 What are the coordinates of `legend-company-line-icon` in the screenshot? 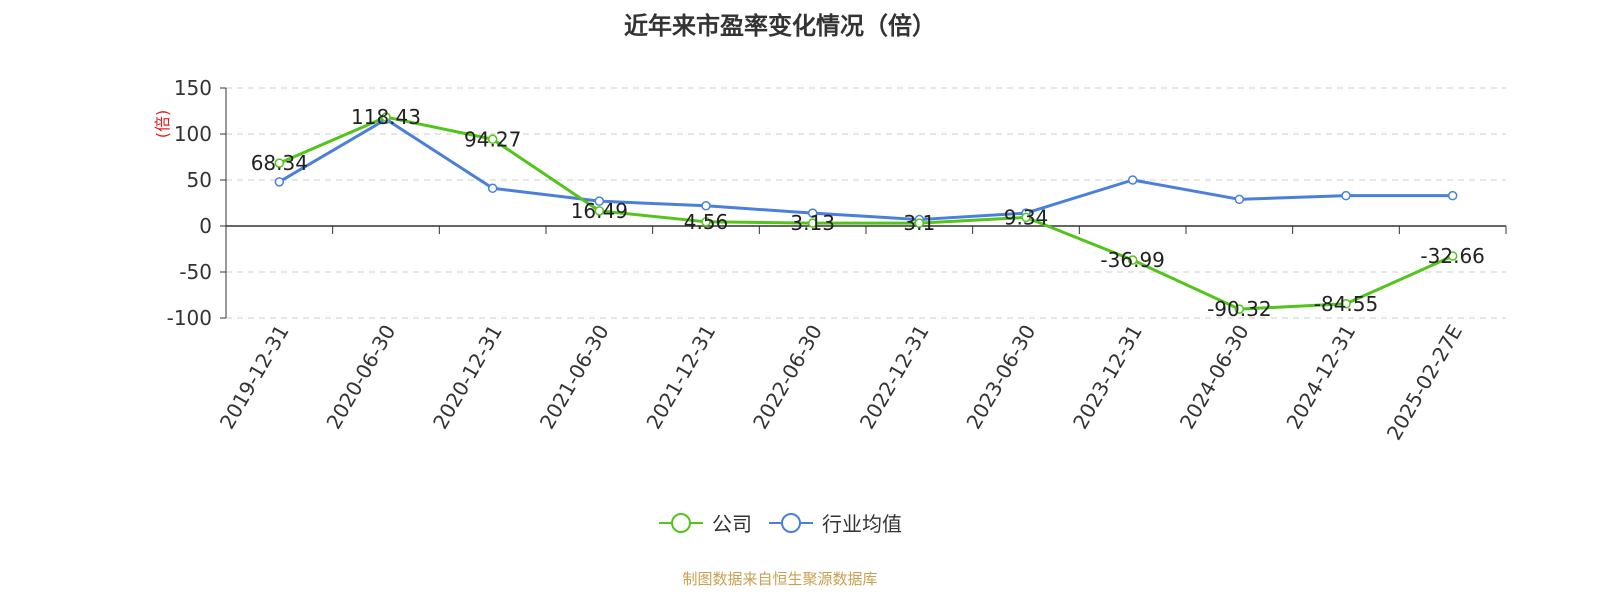 It's located at (681, 522).